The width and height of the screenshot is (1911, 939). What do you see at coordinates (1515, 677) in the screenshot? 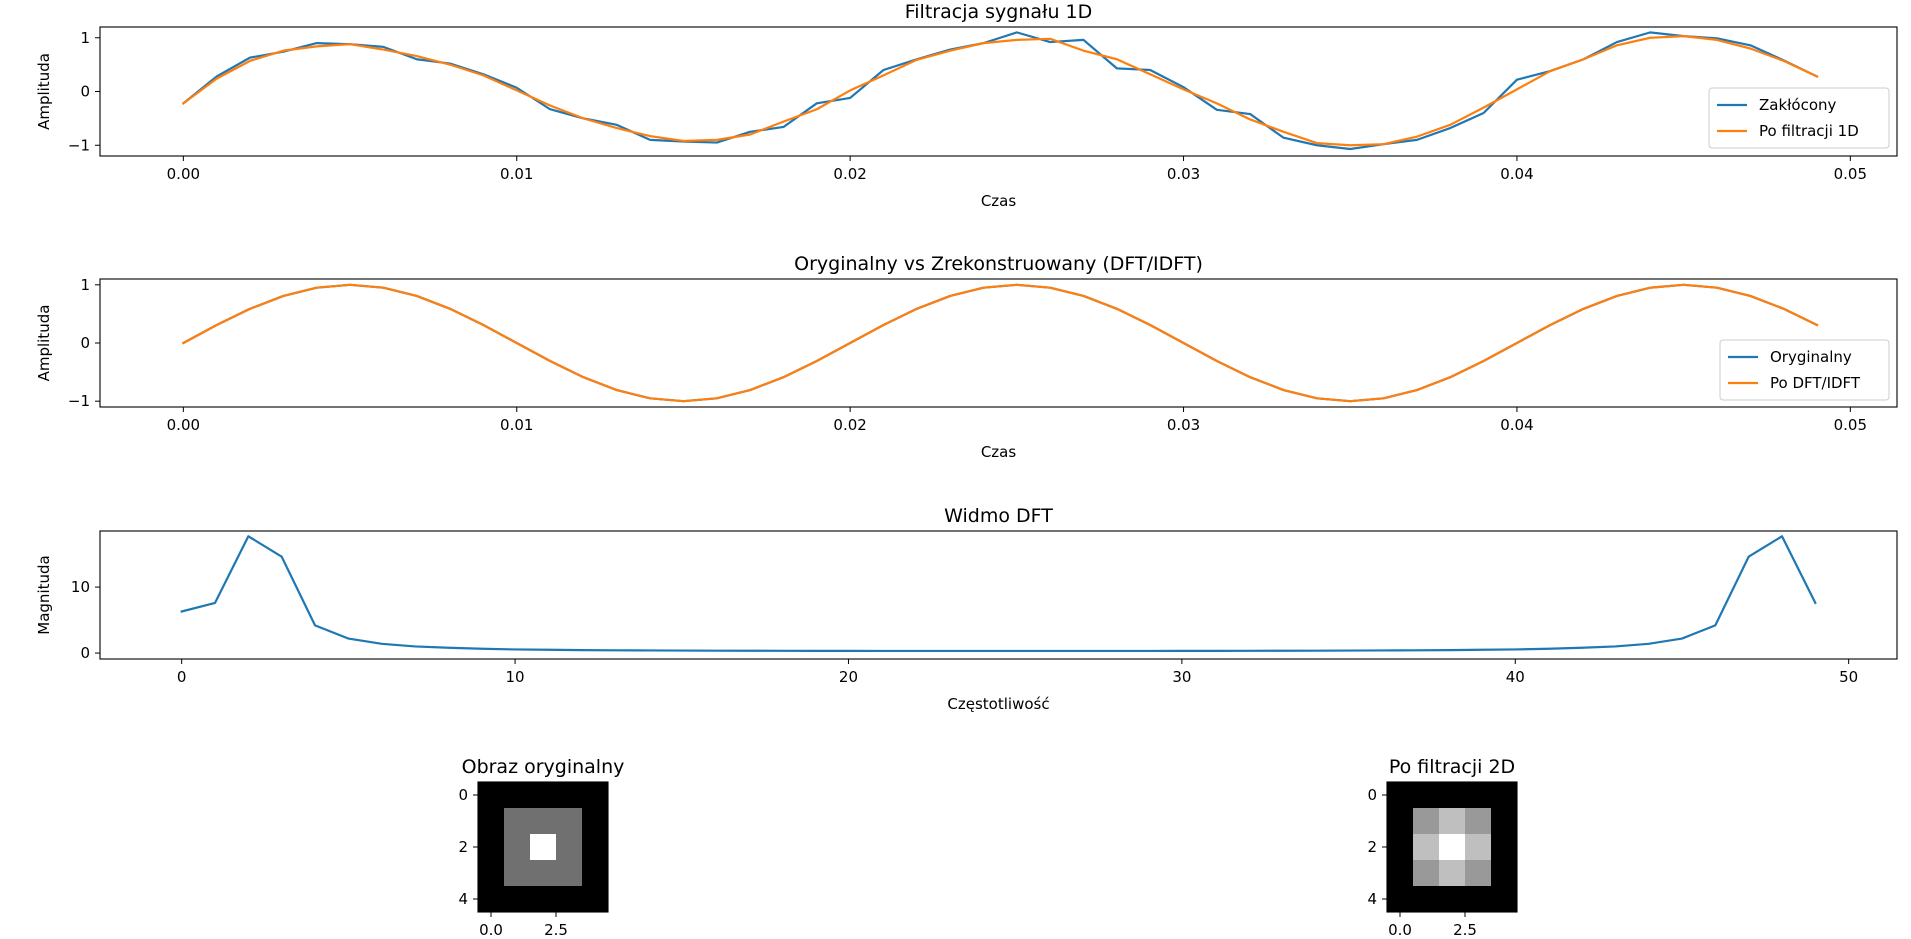
I see `x-tick-label: 40` at bounding box center [1515, 677].